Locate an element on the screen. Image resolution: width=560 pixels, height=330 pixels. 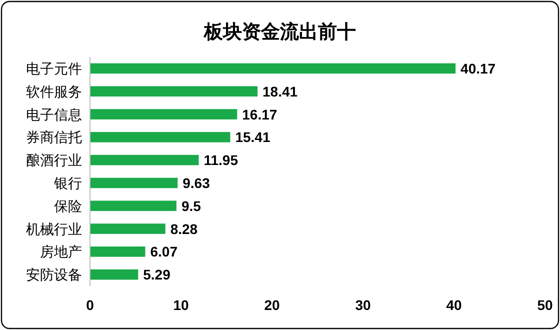
data-label: 8.28 is located at coordinates (184, 228).